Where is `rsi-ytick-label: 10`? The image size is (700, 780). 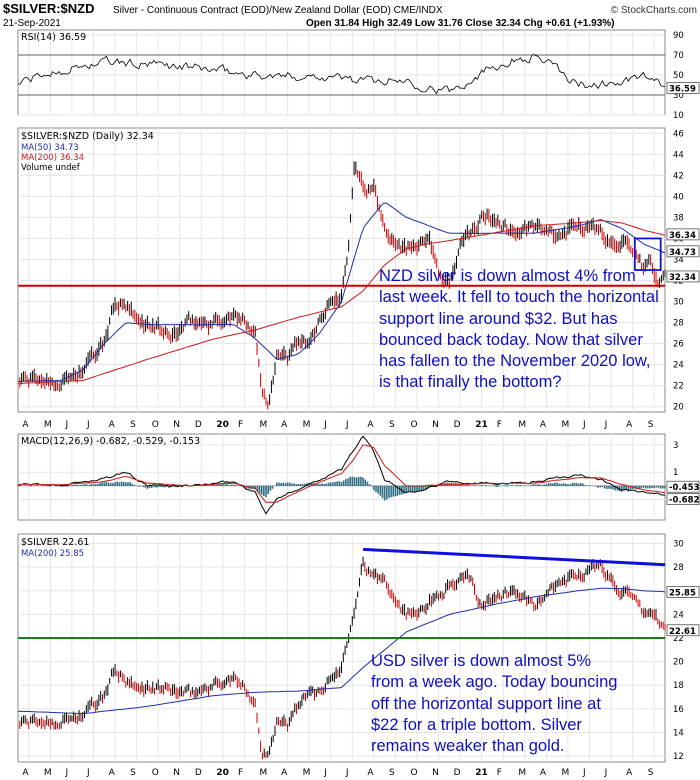 rsi-ytick-label: 10 is located at coordinates (678, 116).